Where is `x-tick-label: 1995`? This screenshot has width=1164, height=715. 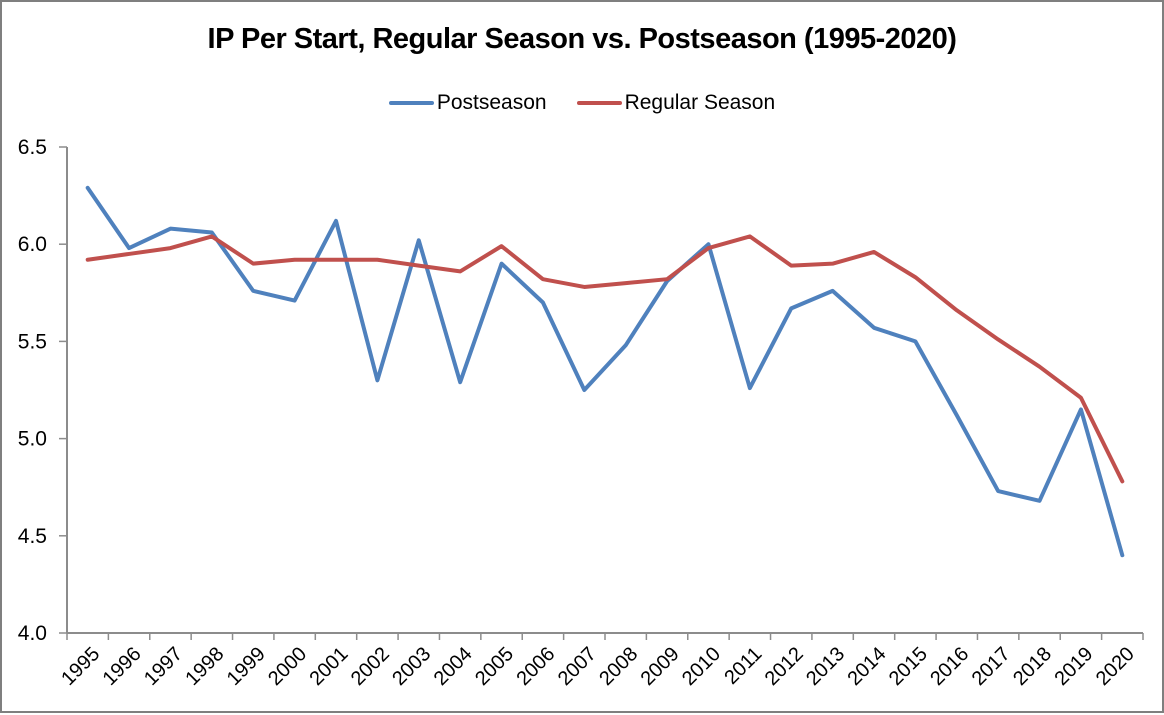 x-tick-label: 1995 is located at coordinates (80, 666).